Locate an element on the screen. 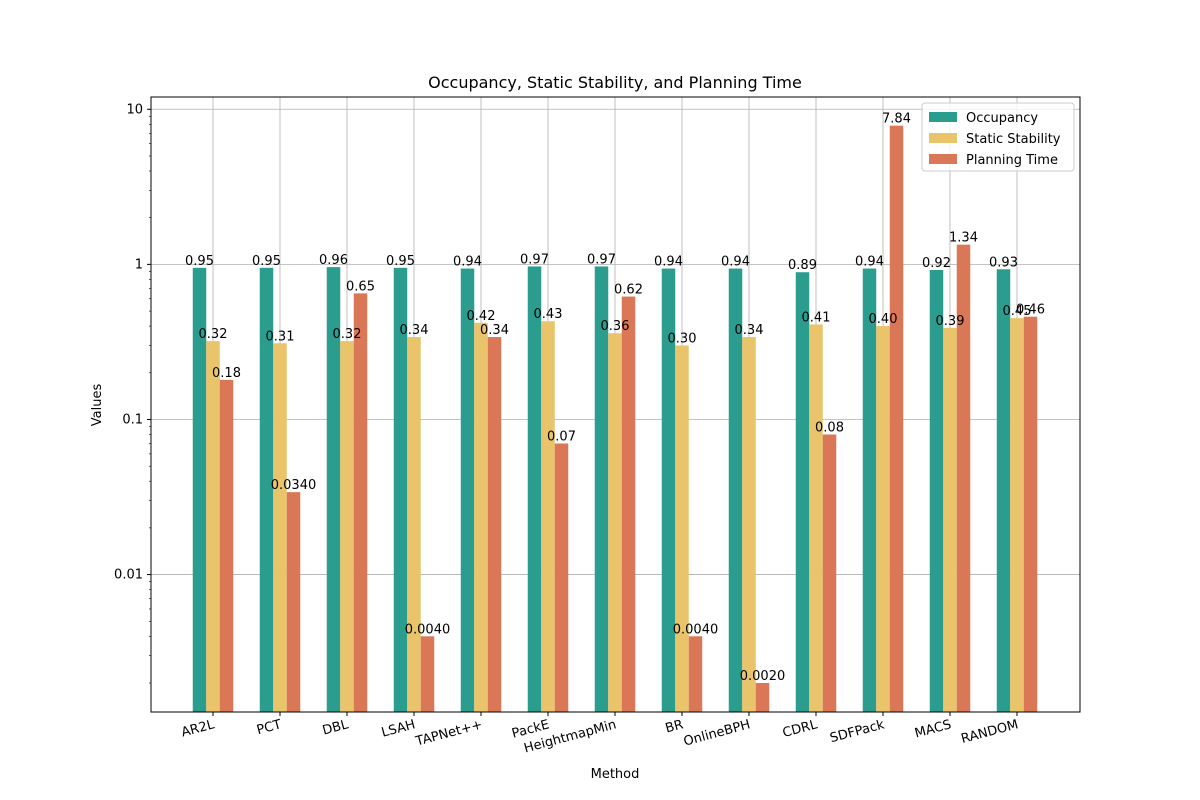  x-tick-label: MACS is located at coordinates (933, 729).